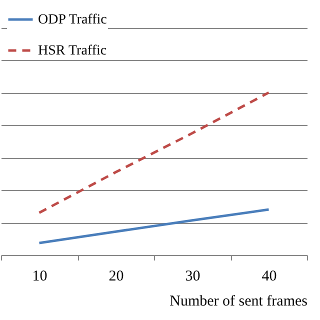 The width and height of the screenshot is (320, 320). Describe the element at coordinates (72, 20) in the screenshot. I see `legend-label: ODP Traffic` at that location.